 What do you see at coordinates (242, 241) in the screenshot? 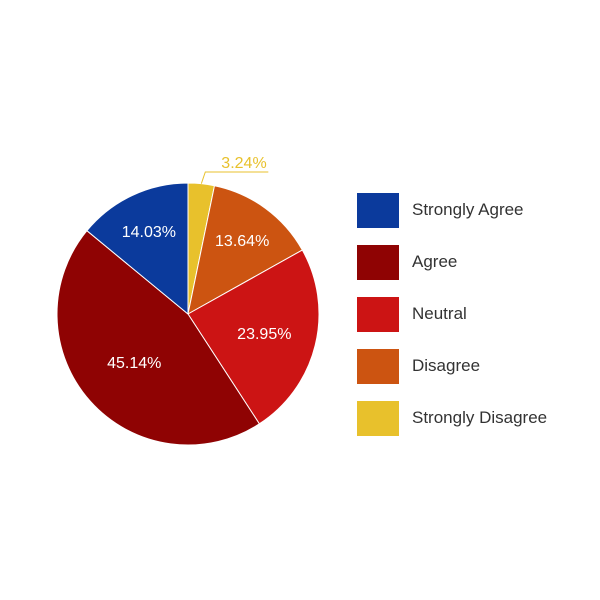
I see `data-label-disagree: 13.64%` at bounding box center [242, 241].